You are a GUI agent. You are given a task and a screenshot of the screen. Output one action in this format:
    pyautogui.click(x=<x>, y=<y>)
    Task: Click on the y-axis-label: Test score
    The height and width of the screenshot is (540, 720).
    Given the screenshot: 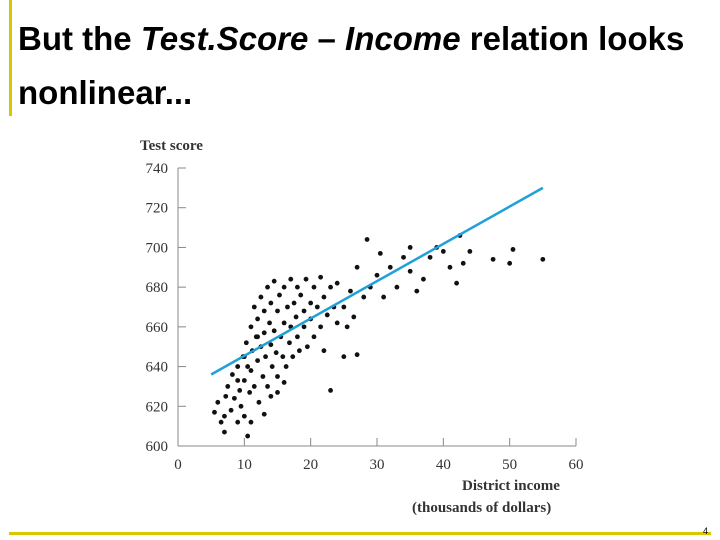 What is the action you would take?
    pyautogui.click(x=171, y=146)
    